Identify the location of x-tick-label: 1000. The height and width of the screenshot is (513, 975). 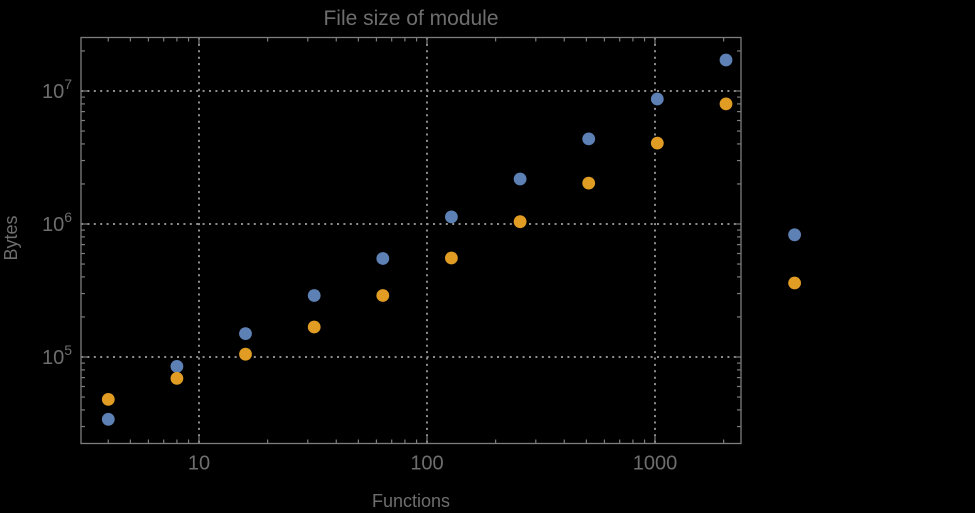
(655, 464).